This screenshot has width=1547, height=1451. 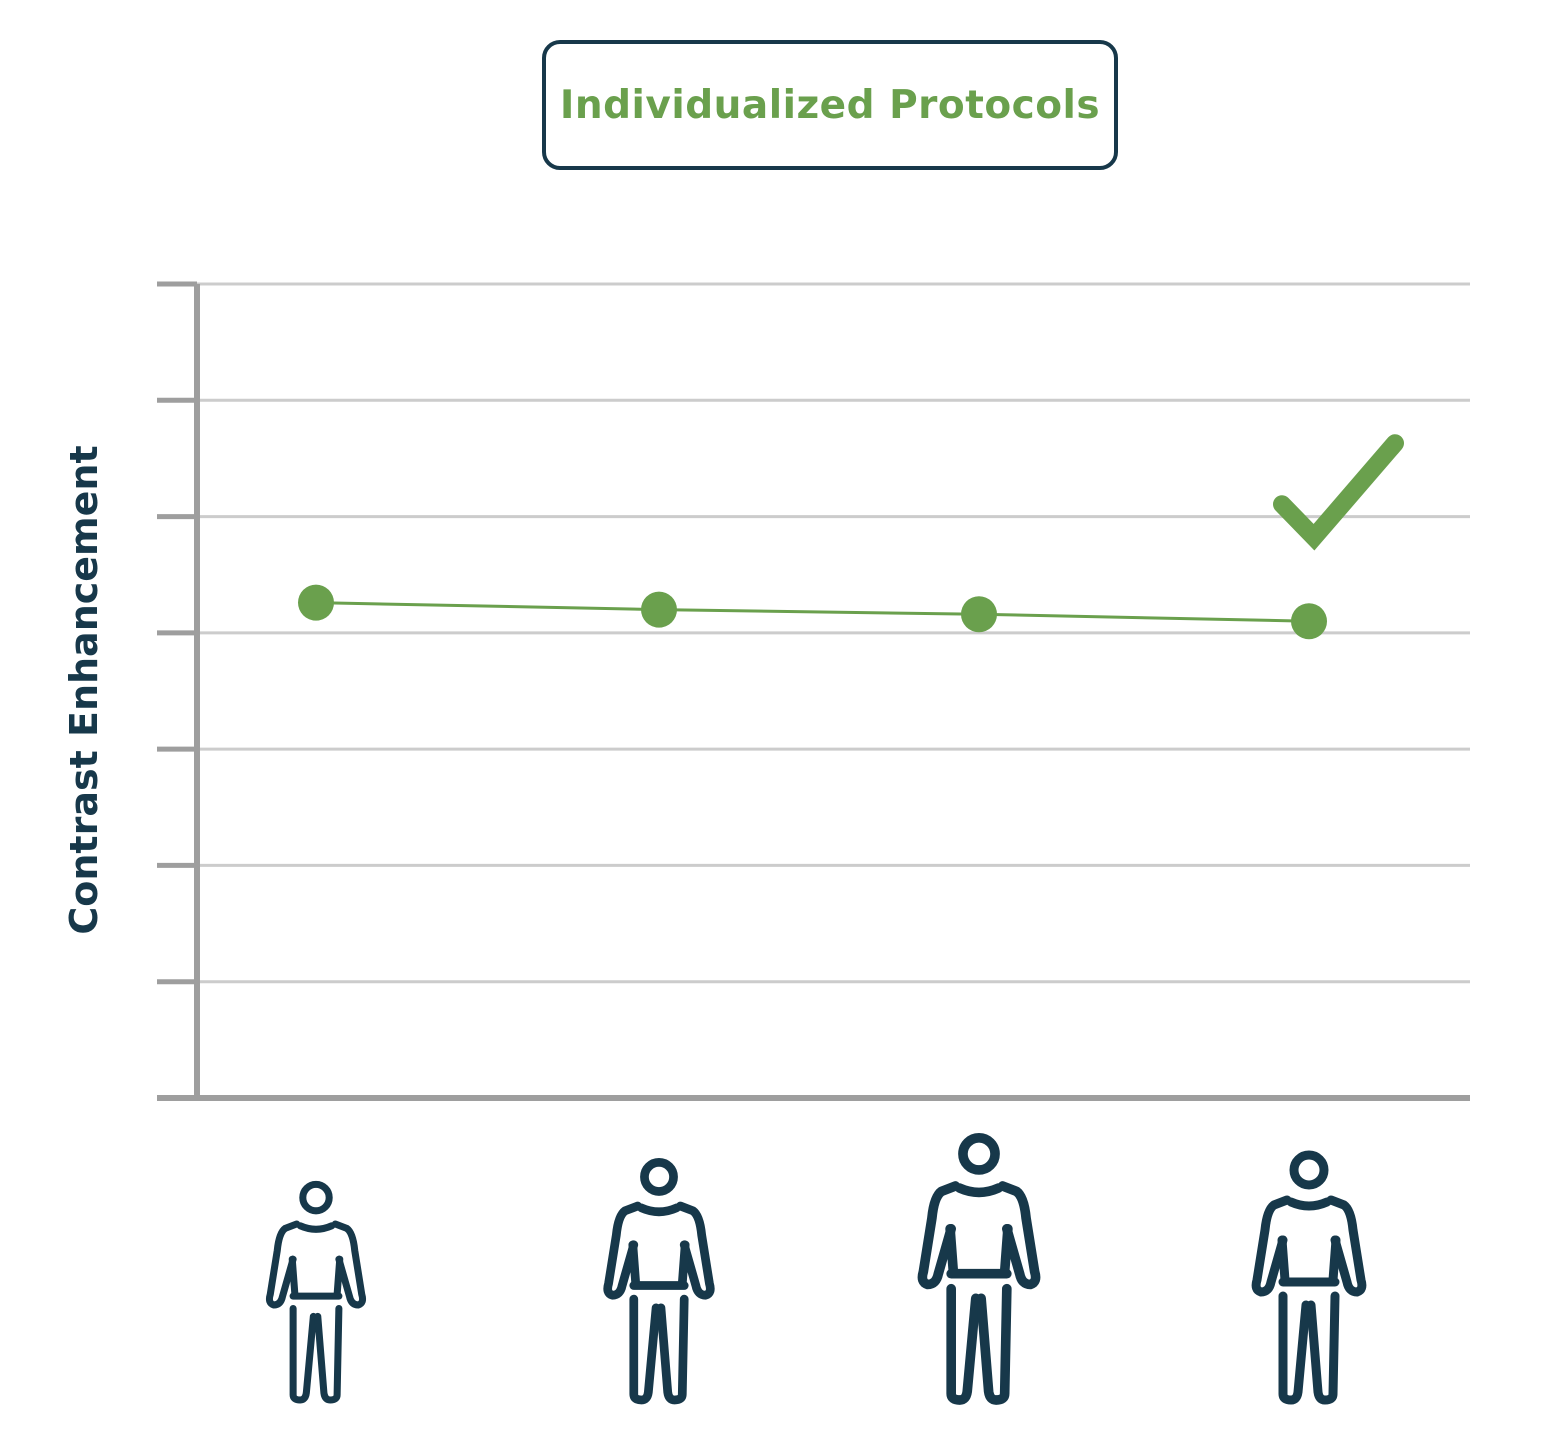 I want to click on chart-title-box: Individualized Protocols, so click(x=830, y=105).